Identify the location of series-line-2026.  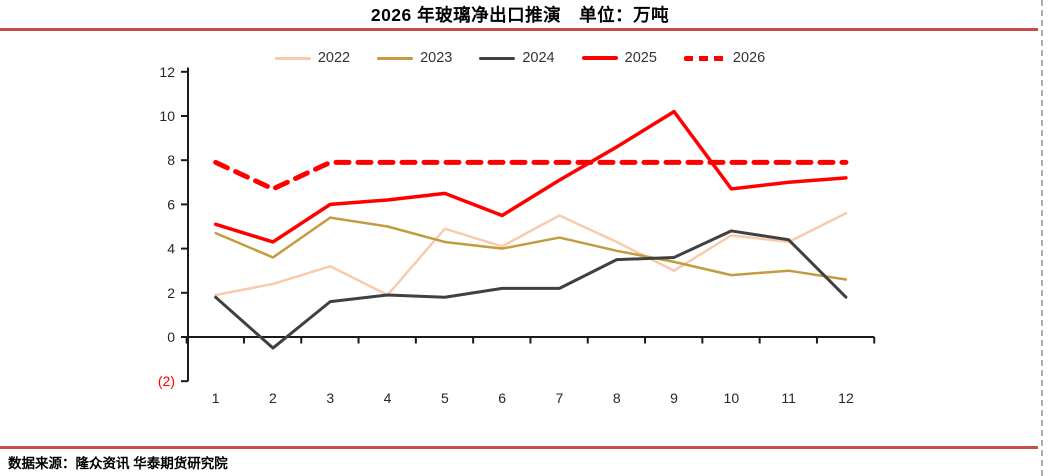
(531, 175).